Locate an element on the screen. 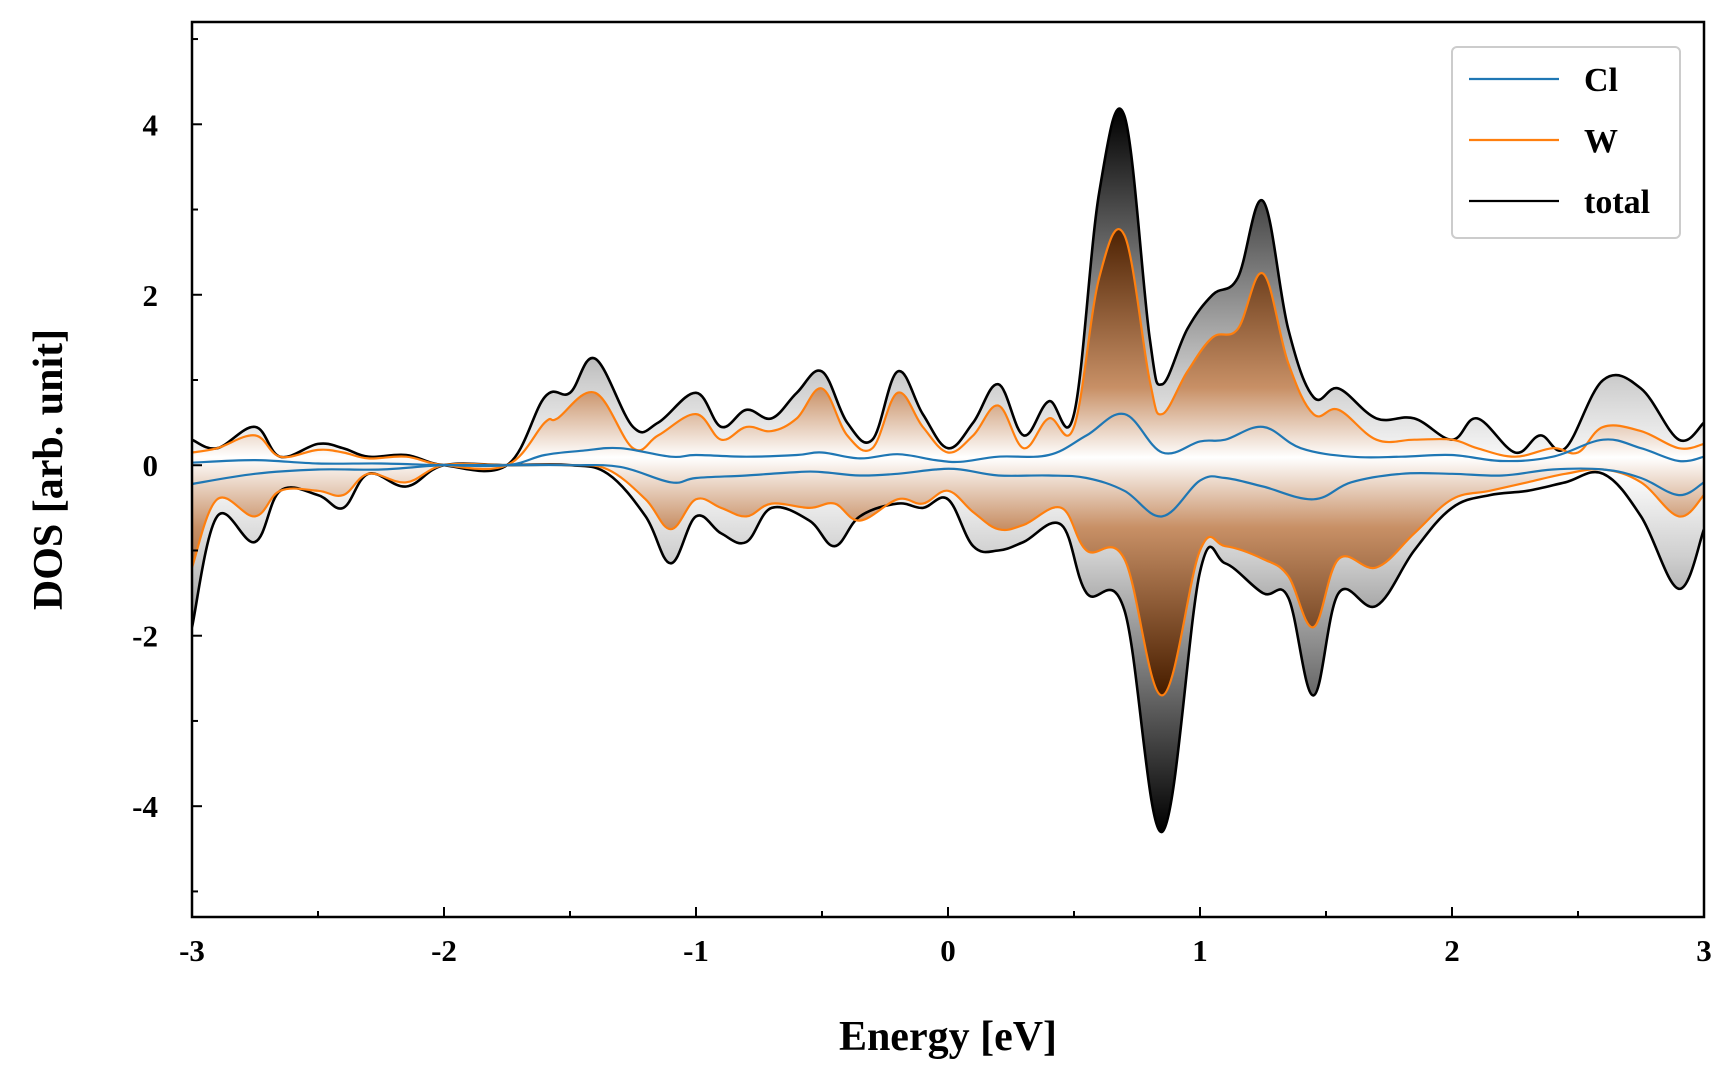  x-axis-label: Energy [eV] is located at coordinates (948, 1037).